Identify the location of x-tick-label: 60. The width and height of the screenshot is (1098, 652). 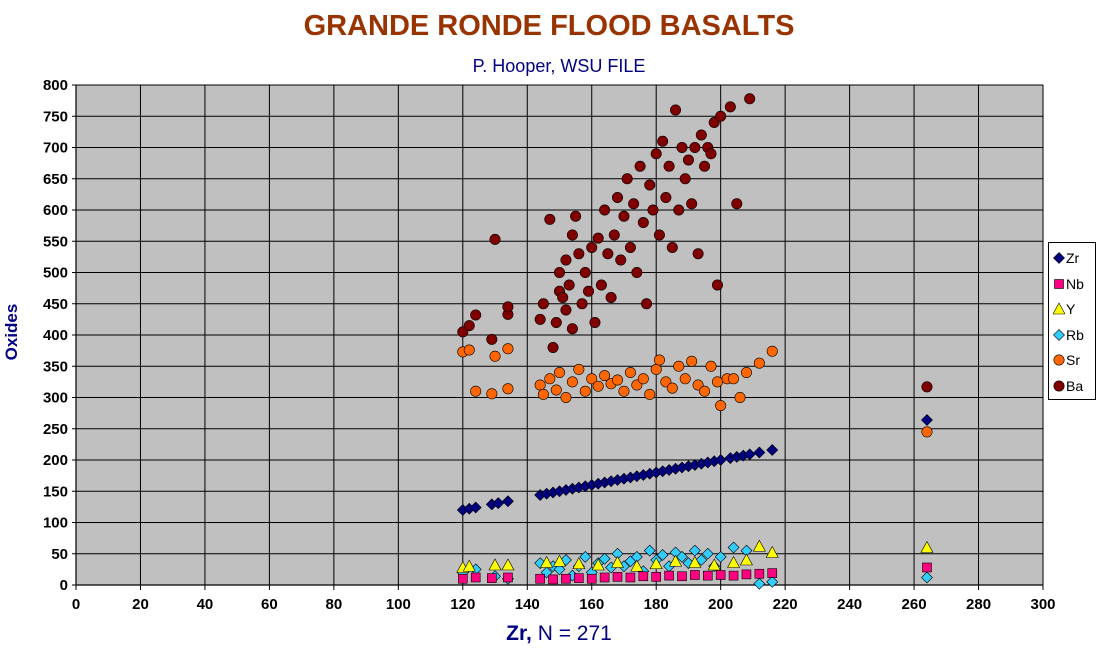
(269, 604).